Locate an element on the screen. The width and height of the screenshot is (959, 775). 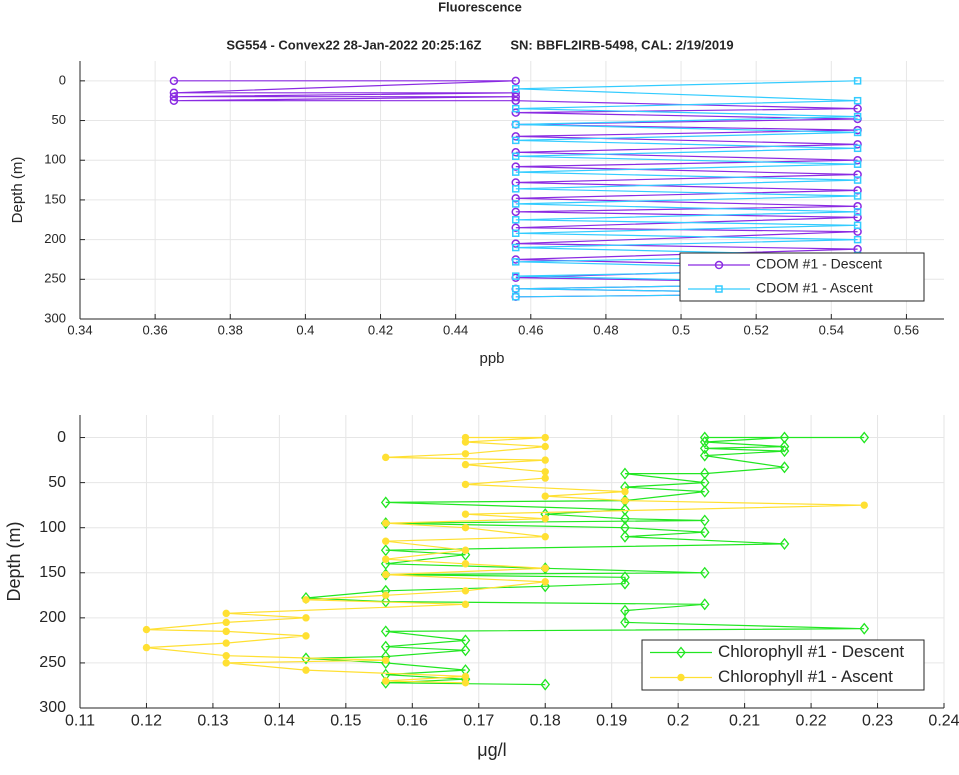
x-tick-label: 0.12 is located at coordinates (146, 721).